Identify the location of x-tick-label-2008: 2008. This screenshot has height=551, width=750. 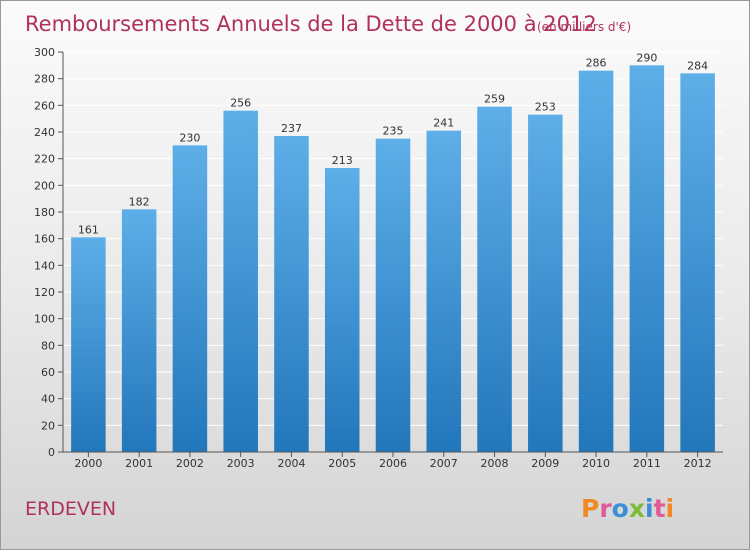
(495, 463).